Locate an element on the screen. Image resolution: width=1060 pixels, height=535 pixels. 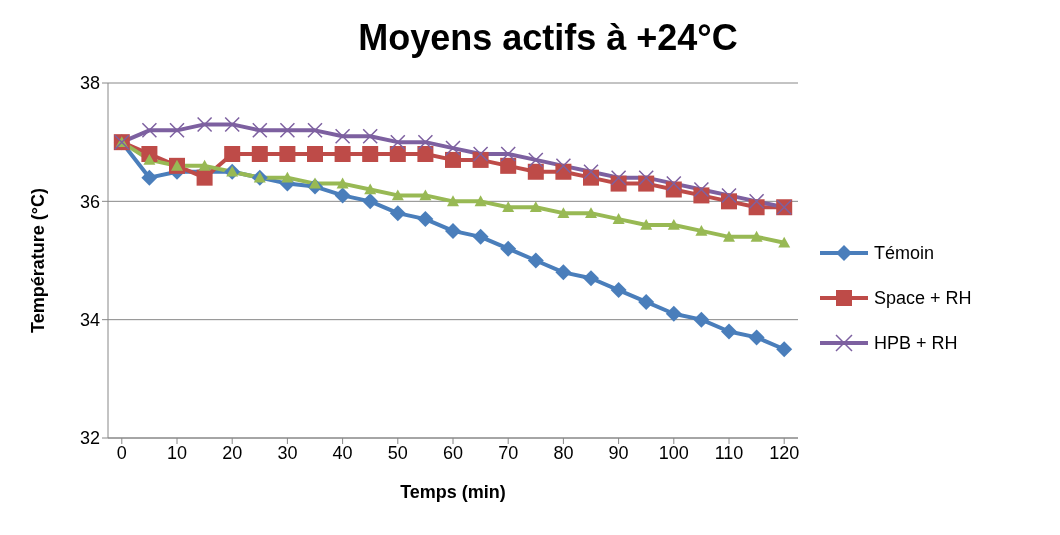
legend-label: Témoin is located at coordinates (904, 253).